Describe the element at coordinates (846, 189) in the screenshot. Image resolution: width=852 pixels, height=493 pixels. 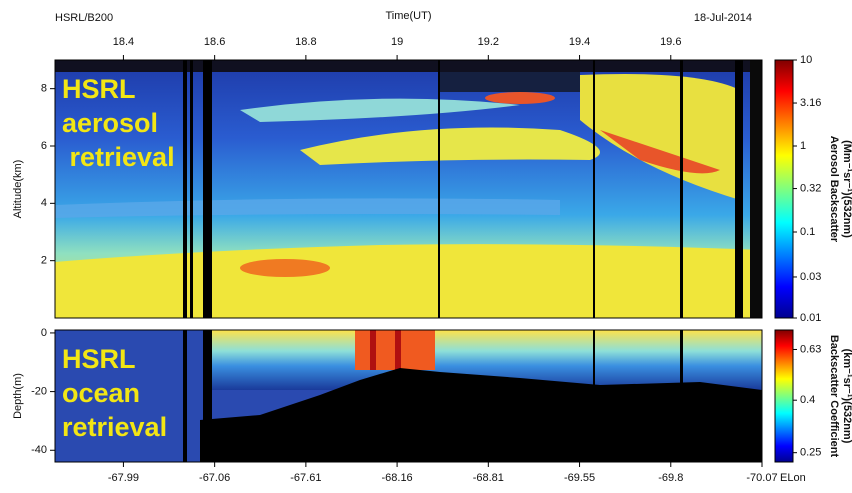
I see `colorbar-label: (Mm⁻¹sr⁻¹)(532nm)` at that location.